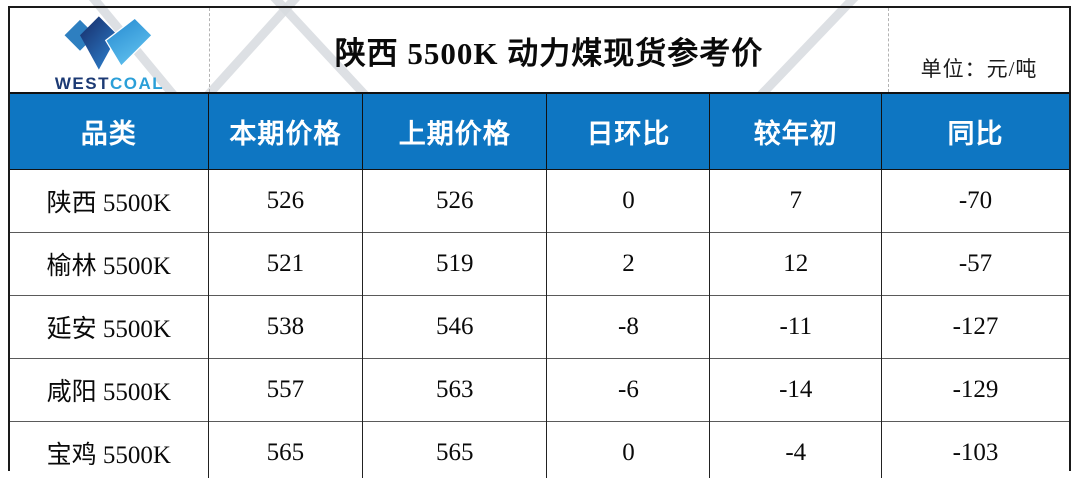 The width and height of the screenshot is (1080, 478). I want to click on cell-yoy: -127, so click(975, 327).